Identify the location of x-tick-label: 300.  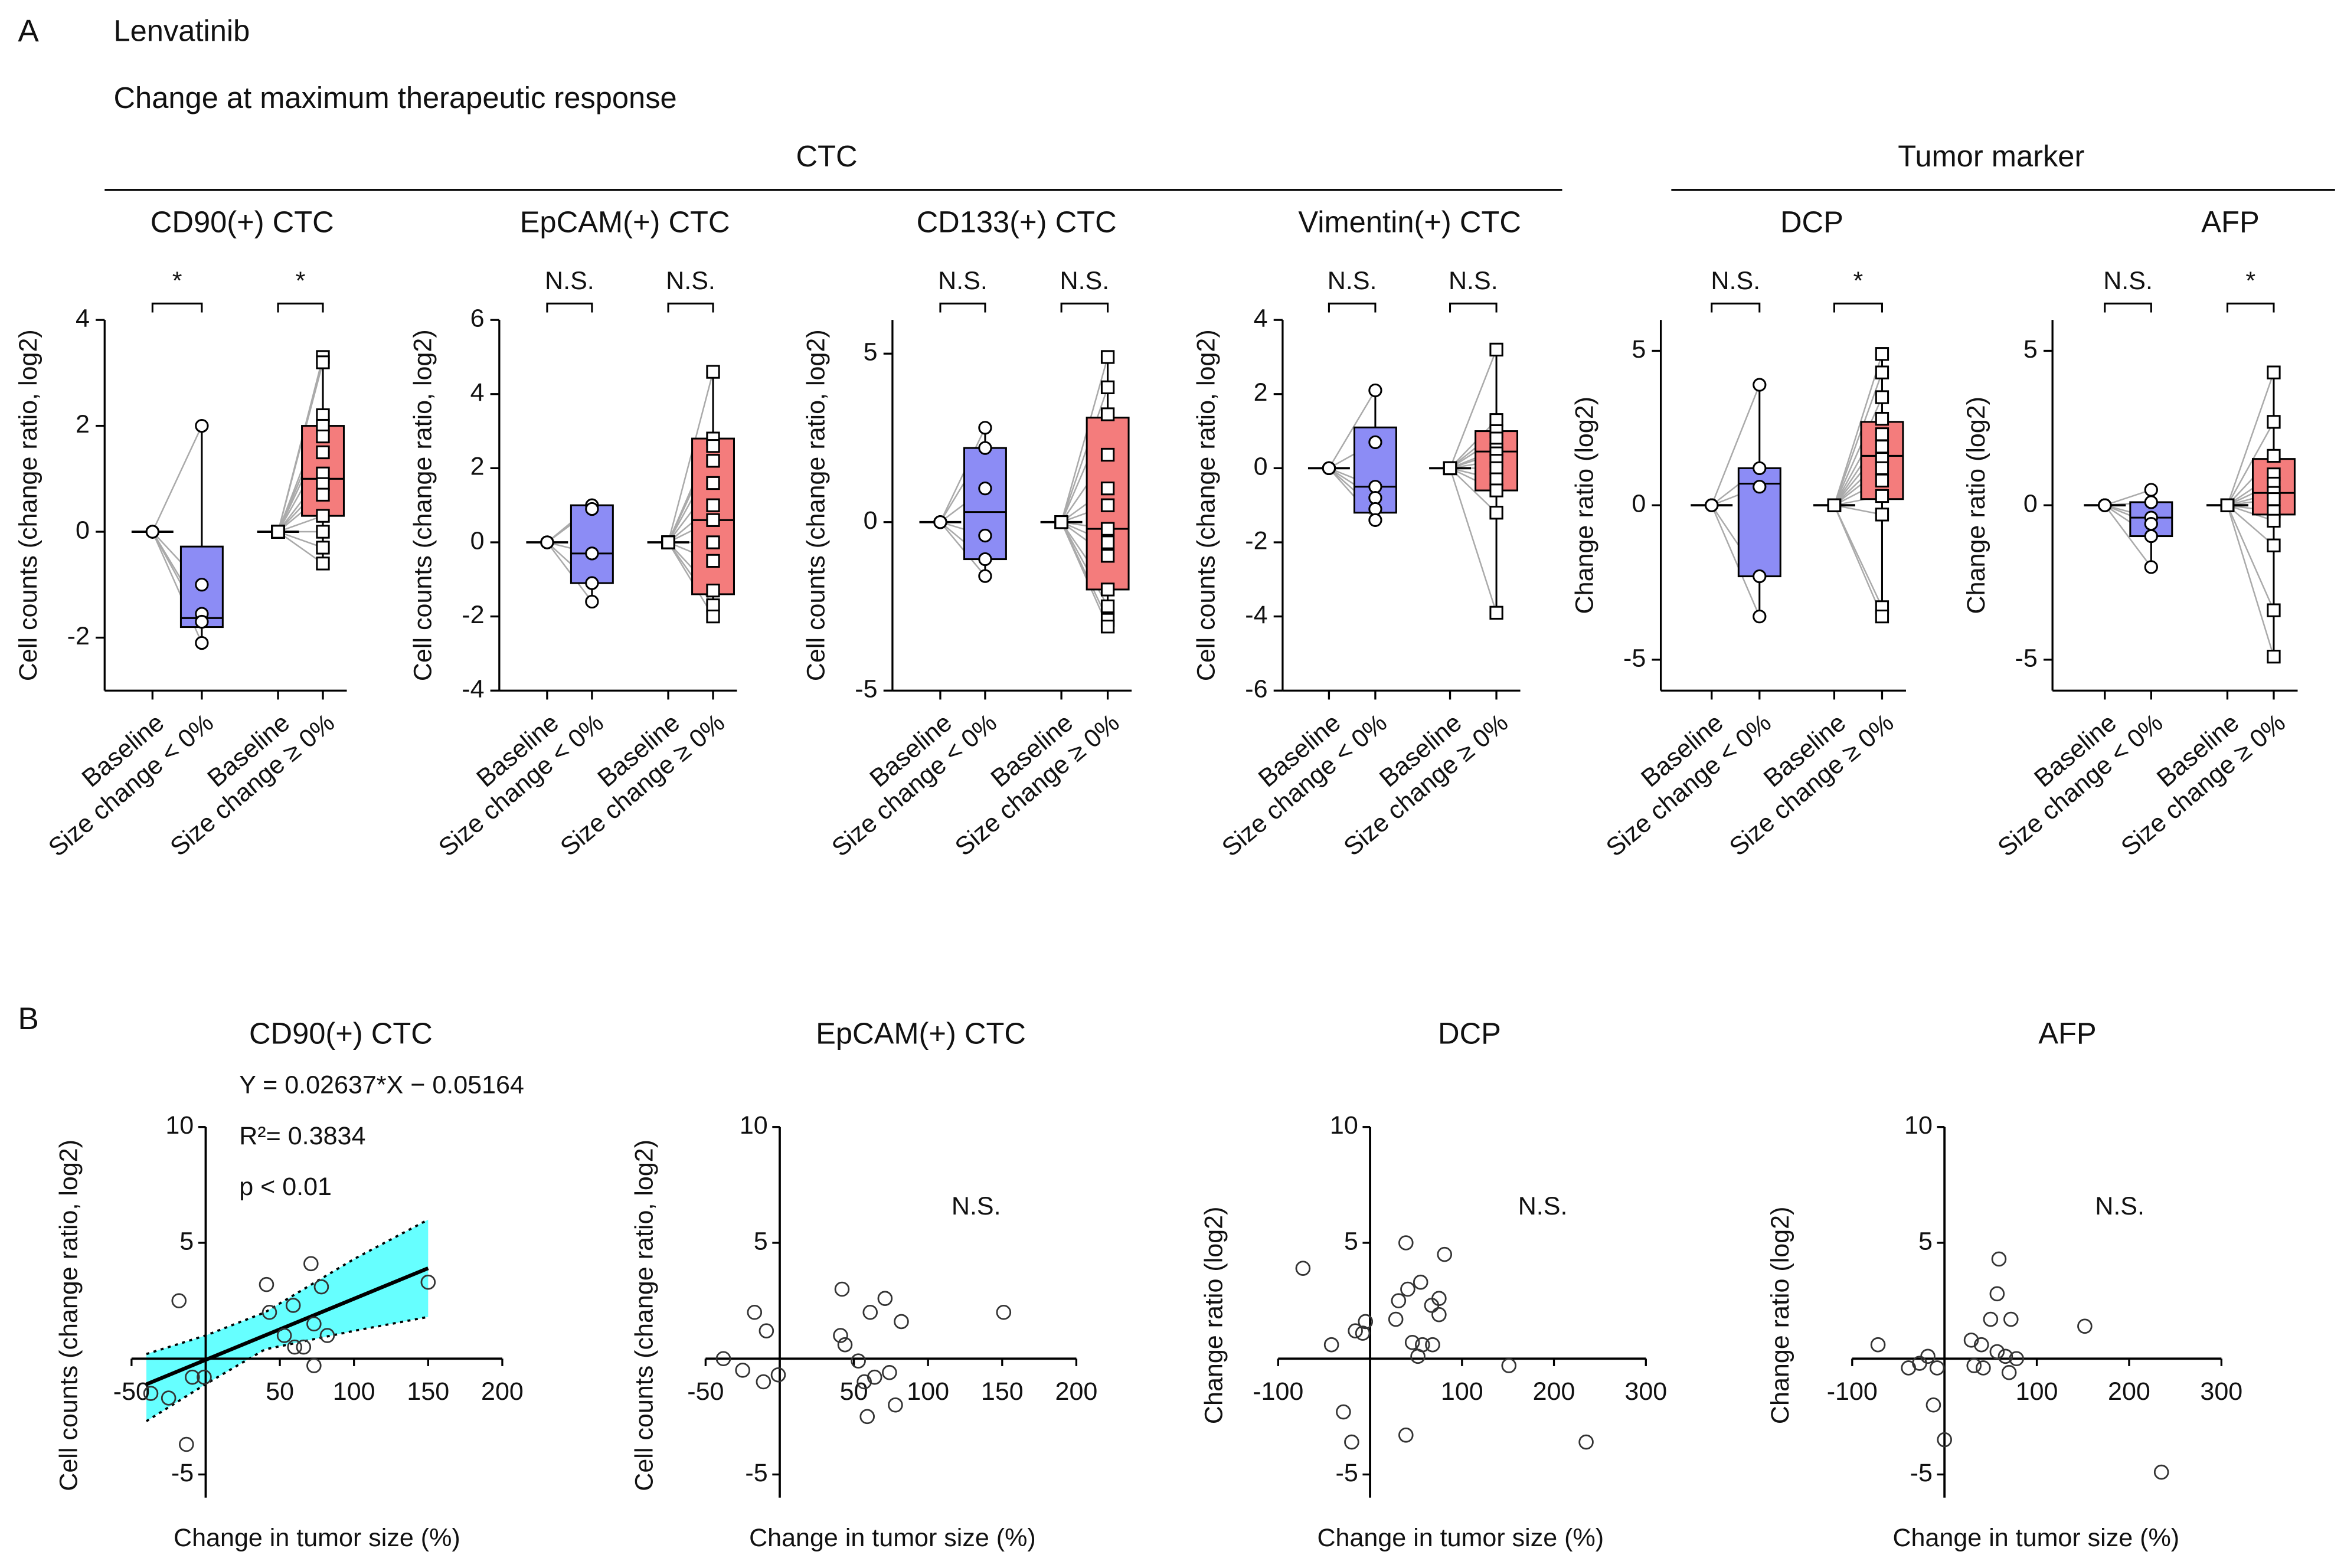
(2221, 1391).